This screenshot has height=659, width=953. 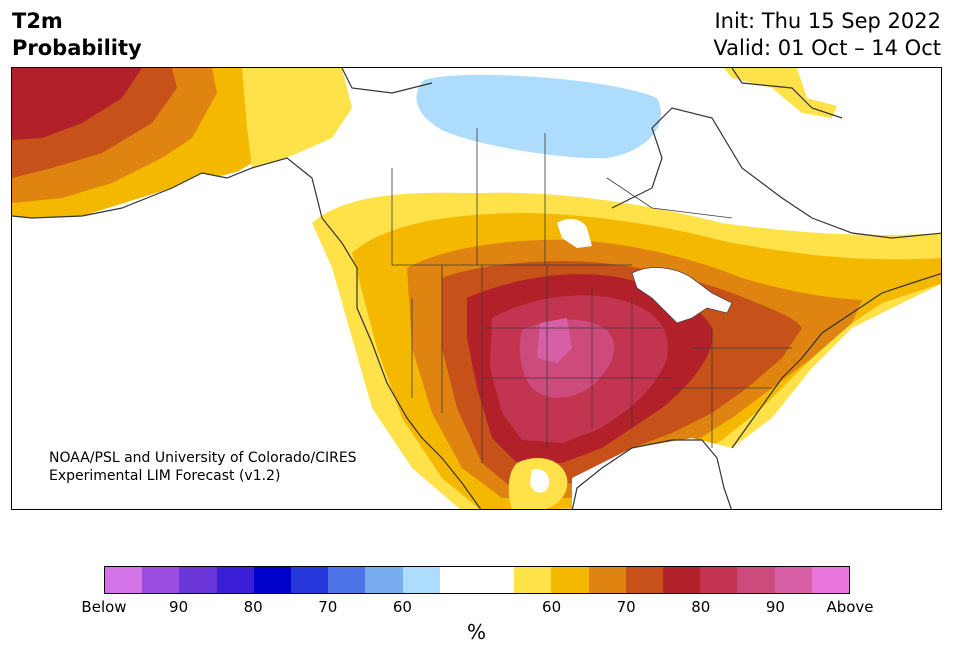 I want to click on map-title: T2m Probability, so click(x=77, y=35).